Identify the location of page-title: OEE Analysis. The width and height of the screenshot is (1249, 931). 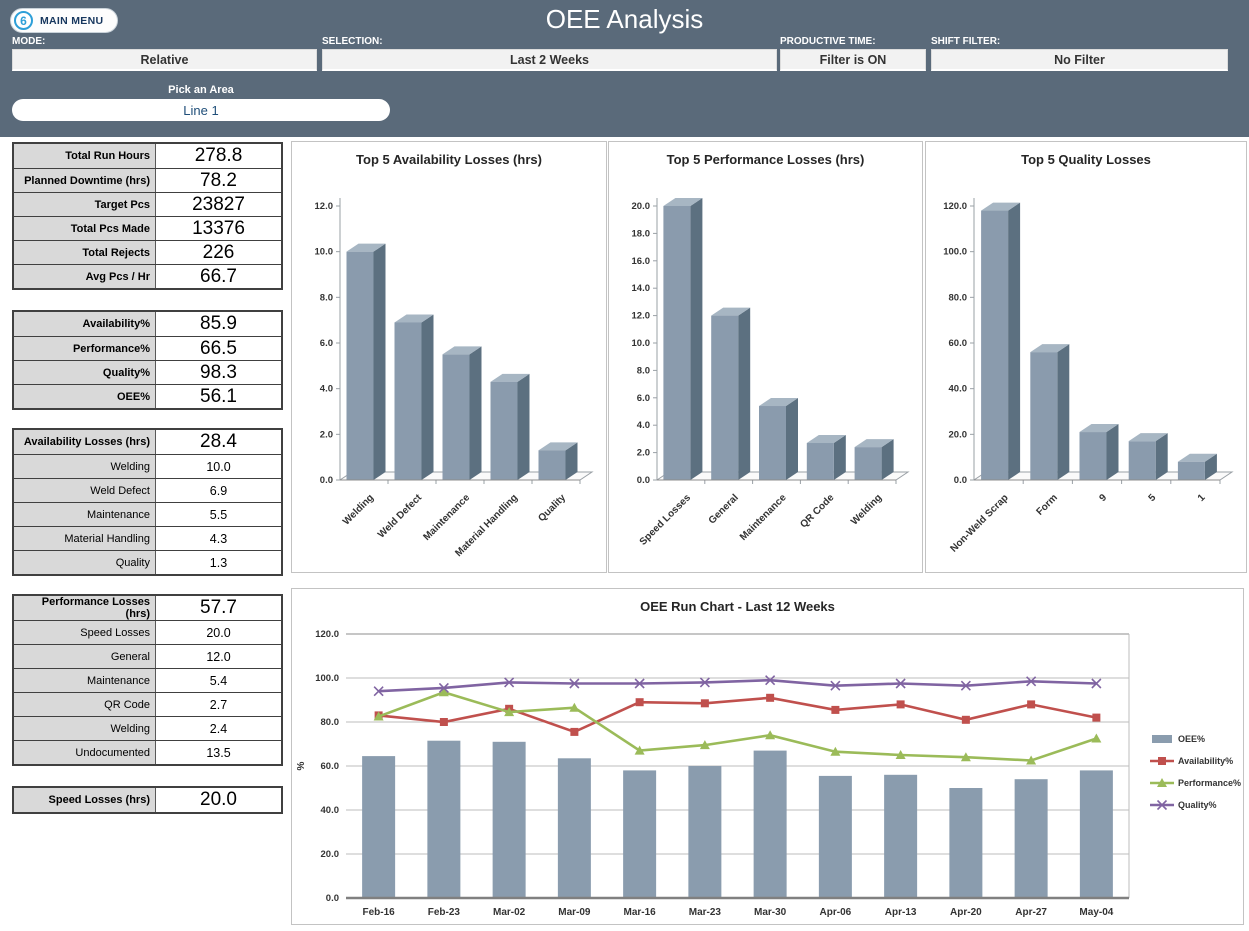
(624, 19).